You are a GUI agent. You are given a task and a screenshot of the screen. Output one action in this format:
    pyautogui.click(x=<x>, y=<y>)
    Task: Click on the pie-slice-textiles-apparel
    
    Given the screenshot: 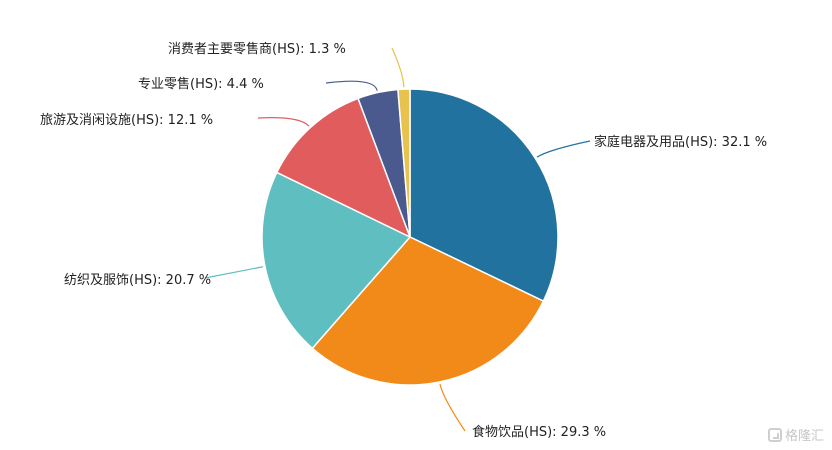 What is the action you would take?
    pyautogui.click(x=336, y=260)
    